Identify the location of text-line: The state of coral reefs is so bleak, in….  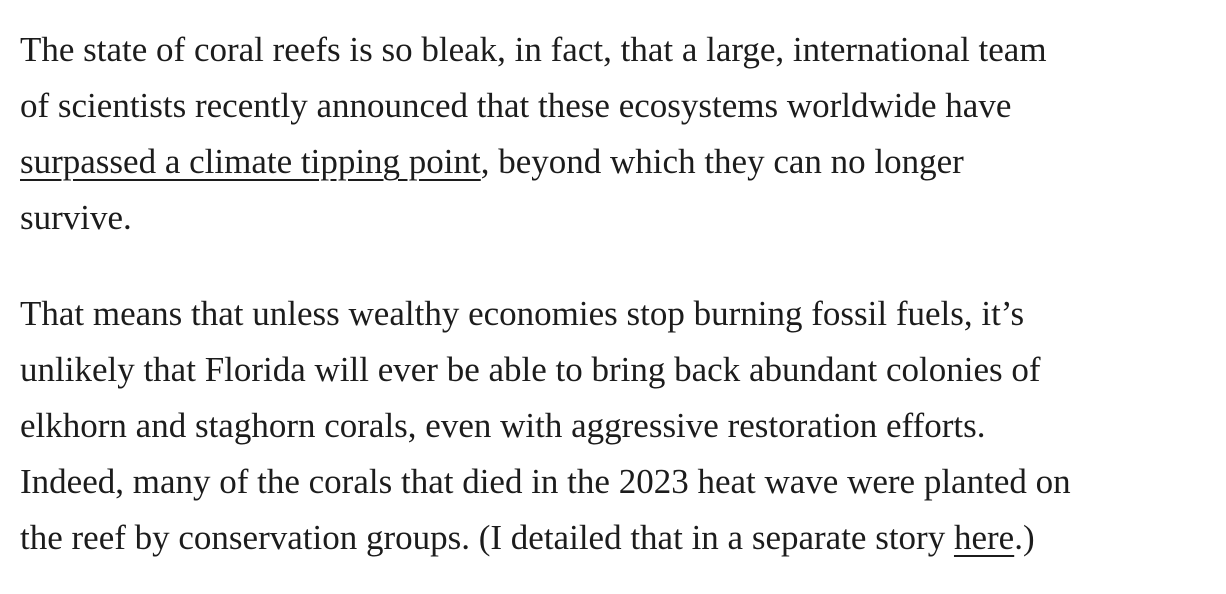
(613, 50).